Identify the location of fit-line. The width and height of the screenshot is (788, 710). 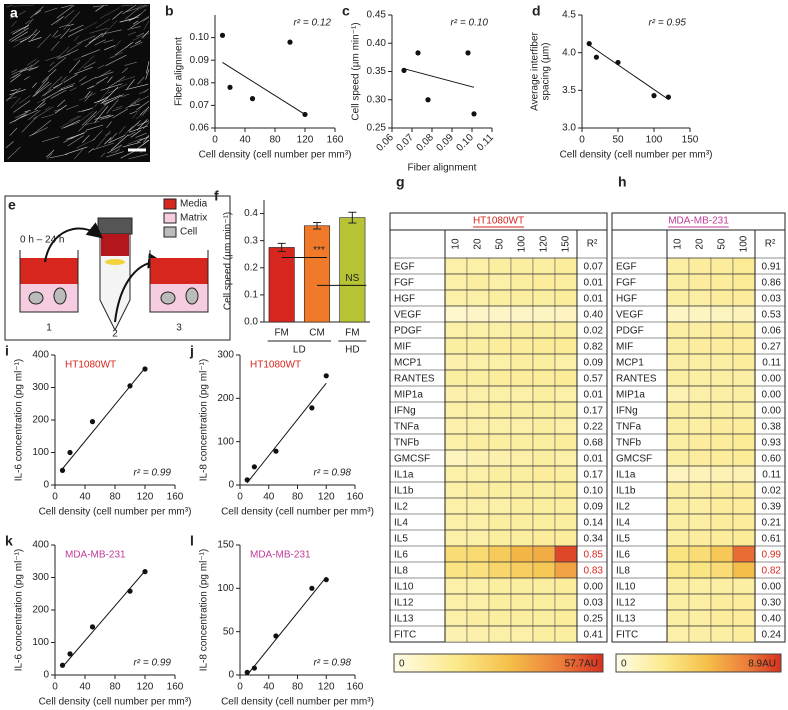
(439, 78).